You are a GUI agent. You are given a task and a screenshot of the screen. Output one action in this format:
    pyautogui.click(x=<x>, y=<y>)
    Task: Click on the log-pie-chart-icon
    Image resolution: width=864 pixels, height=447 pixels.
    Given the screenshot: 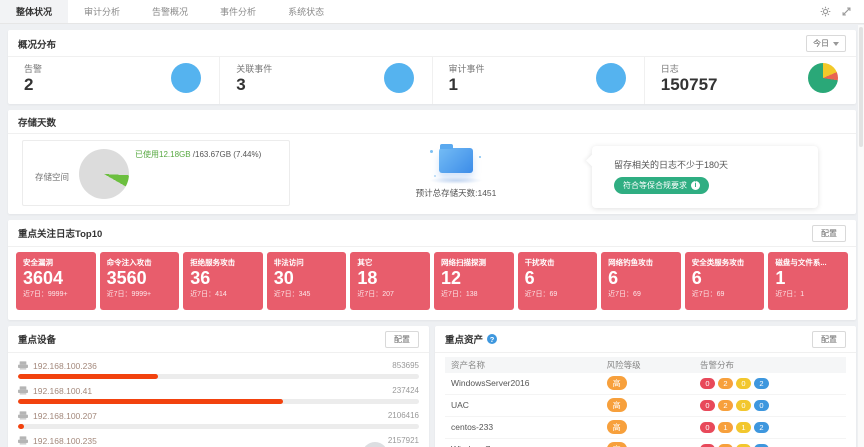 What is the action you would take?
    pyautogui.click(x=823, y=78)
    